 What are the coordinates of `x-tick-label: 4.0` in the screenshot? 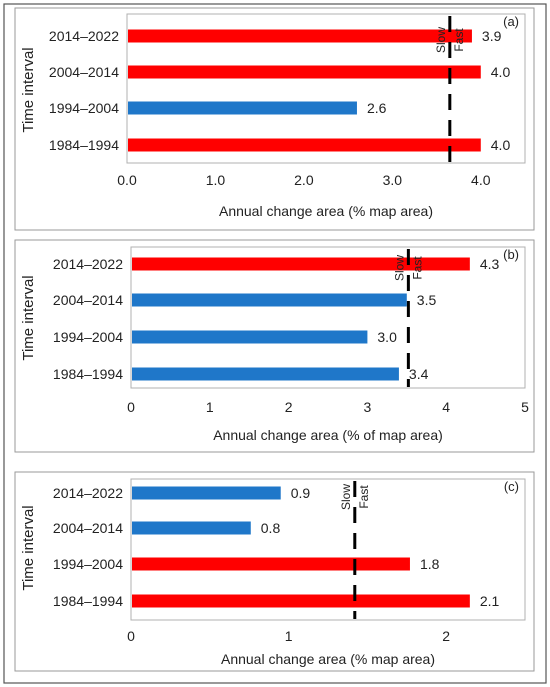 It's located at (481, 180).